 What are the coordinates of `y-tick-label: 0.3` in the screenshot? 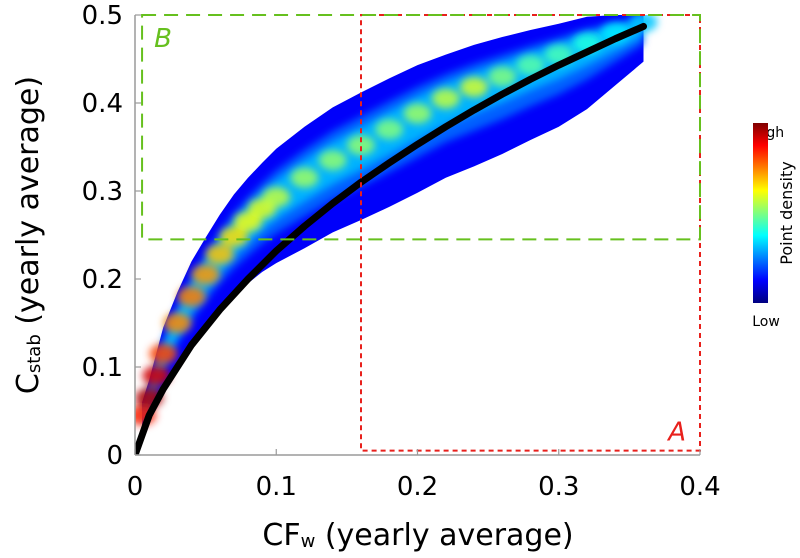 It's located at (102, 192).